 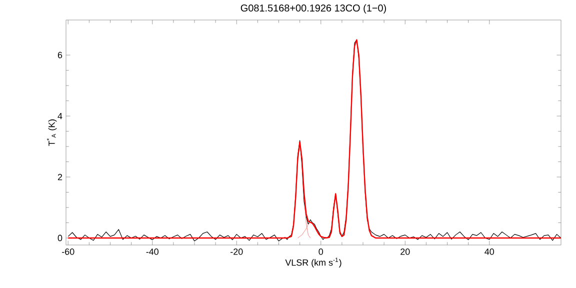 What do you see at coordinates (489, 251) in the screenshot?
I see `x-tick-label: 40` at bounding box center [489, 251].